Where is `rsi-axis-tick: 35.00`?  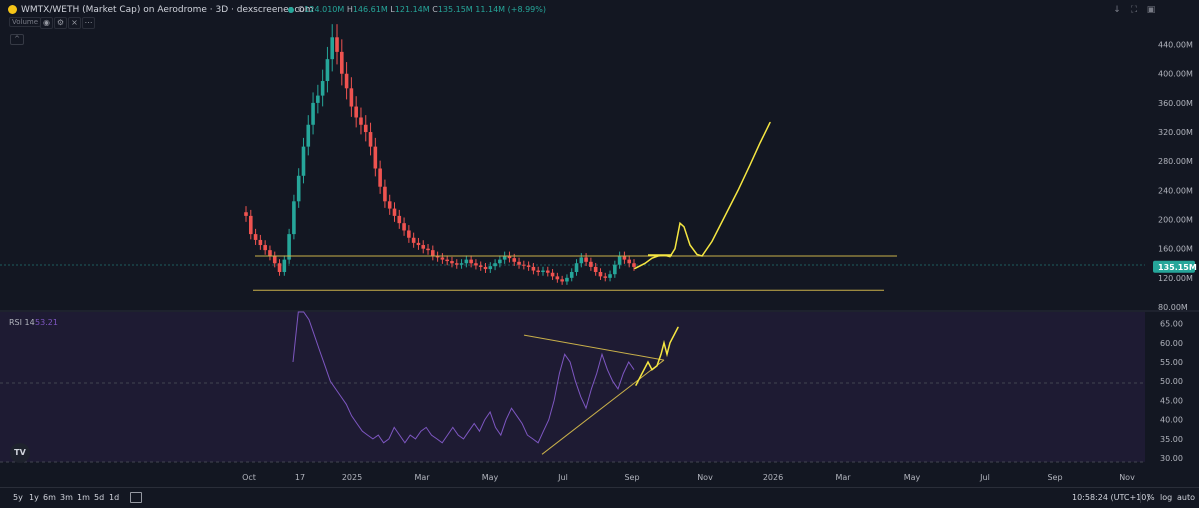
rsi-axis-tick: 35.00 is located at coordinates (1171, 439).